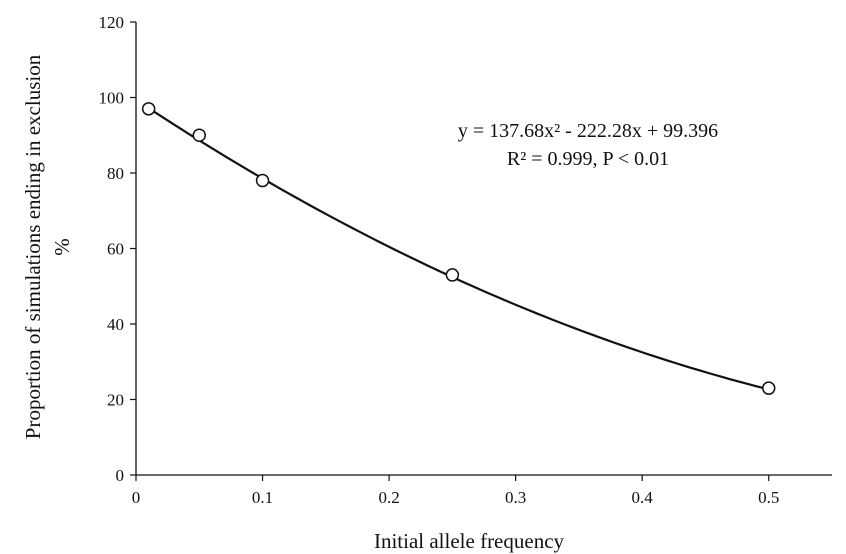  What do you see at coordinates (115, 400) in the screenshot?
I see `y-tick-label: 20` at bounding box center [115, 400].